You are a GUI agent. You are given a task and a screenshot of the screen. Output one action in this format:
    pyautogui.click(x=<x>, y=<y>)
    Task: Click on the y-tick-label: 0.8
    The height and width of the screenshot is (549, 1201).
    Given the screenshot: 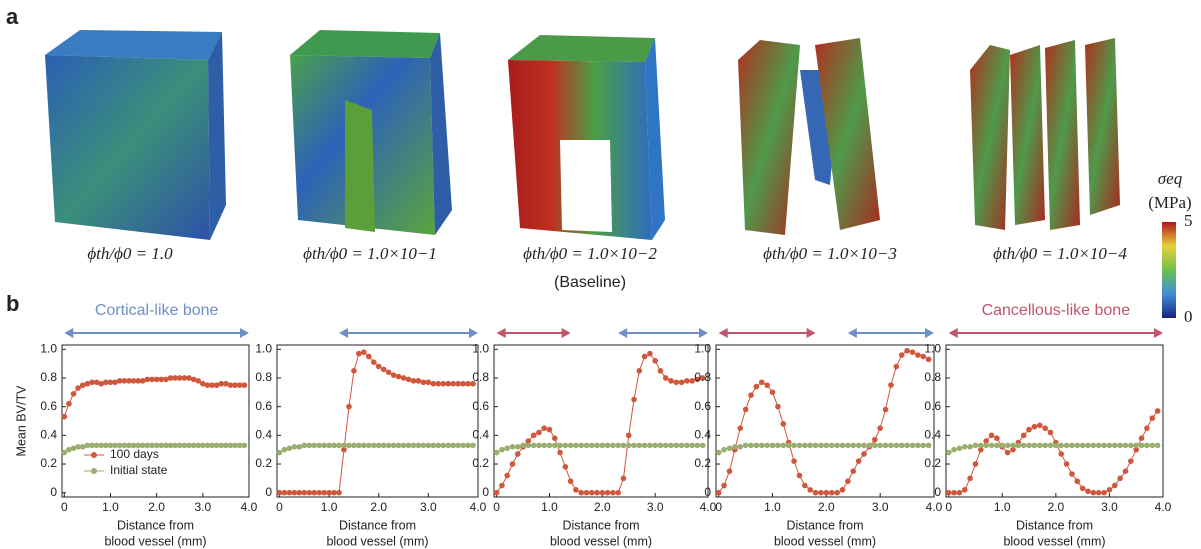 What is the action you would take?
    pyautogui.click(x=702, y=377)
    